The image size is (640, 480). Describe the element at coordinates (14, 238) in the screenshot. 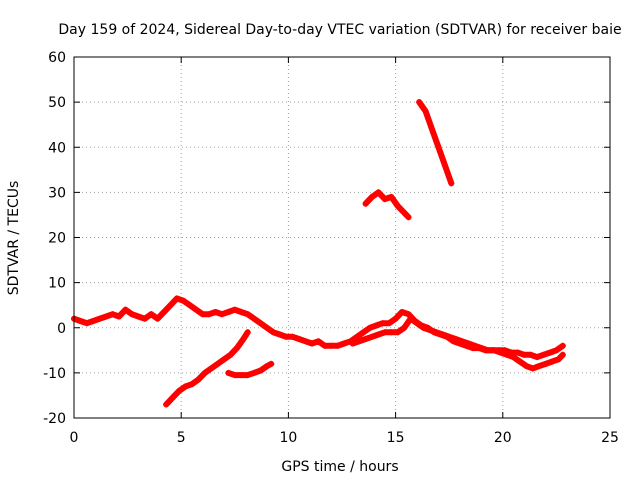

I see `y-axis-label: SDTVAR / TECUs` at that location.